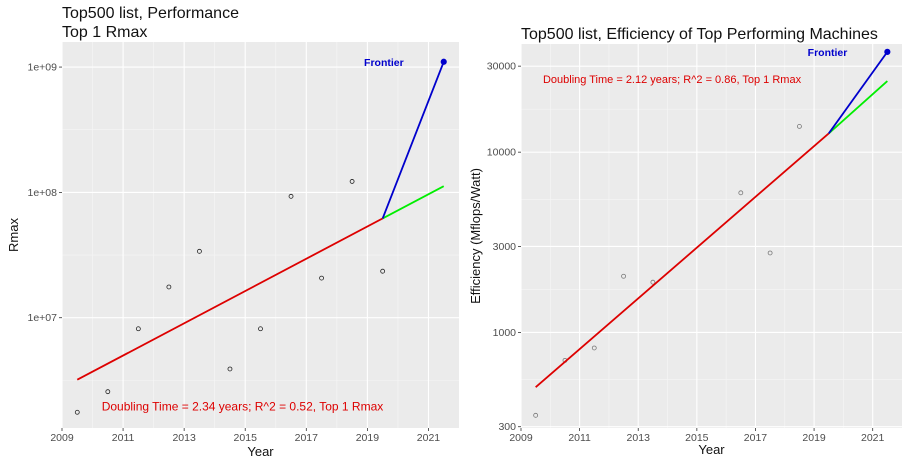 The image size is (910, 459). I want to click on chart1-tick-label-x: 2021, so click(429, 438).